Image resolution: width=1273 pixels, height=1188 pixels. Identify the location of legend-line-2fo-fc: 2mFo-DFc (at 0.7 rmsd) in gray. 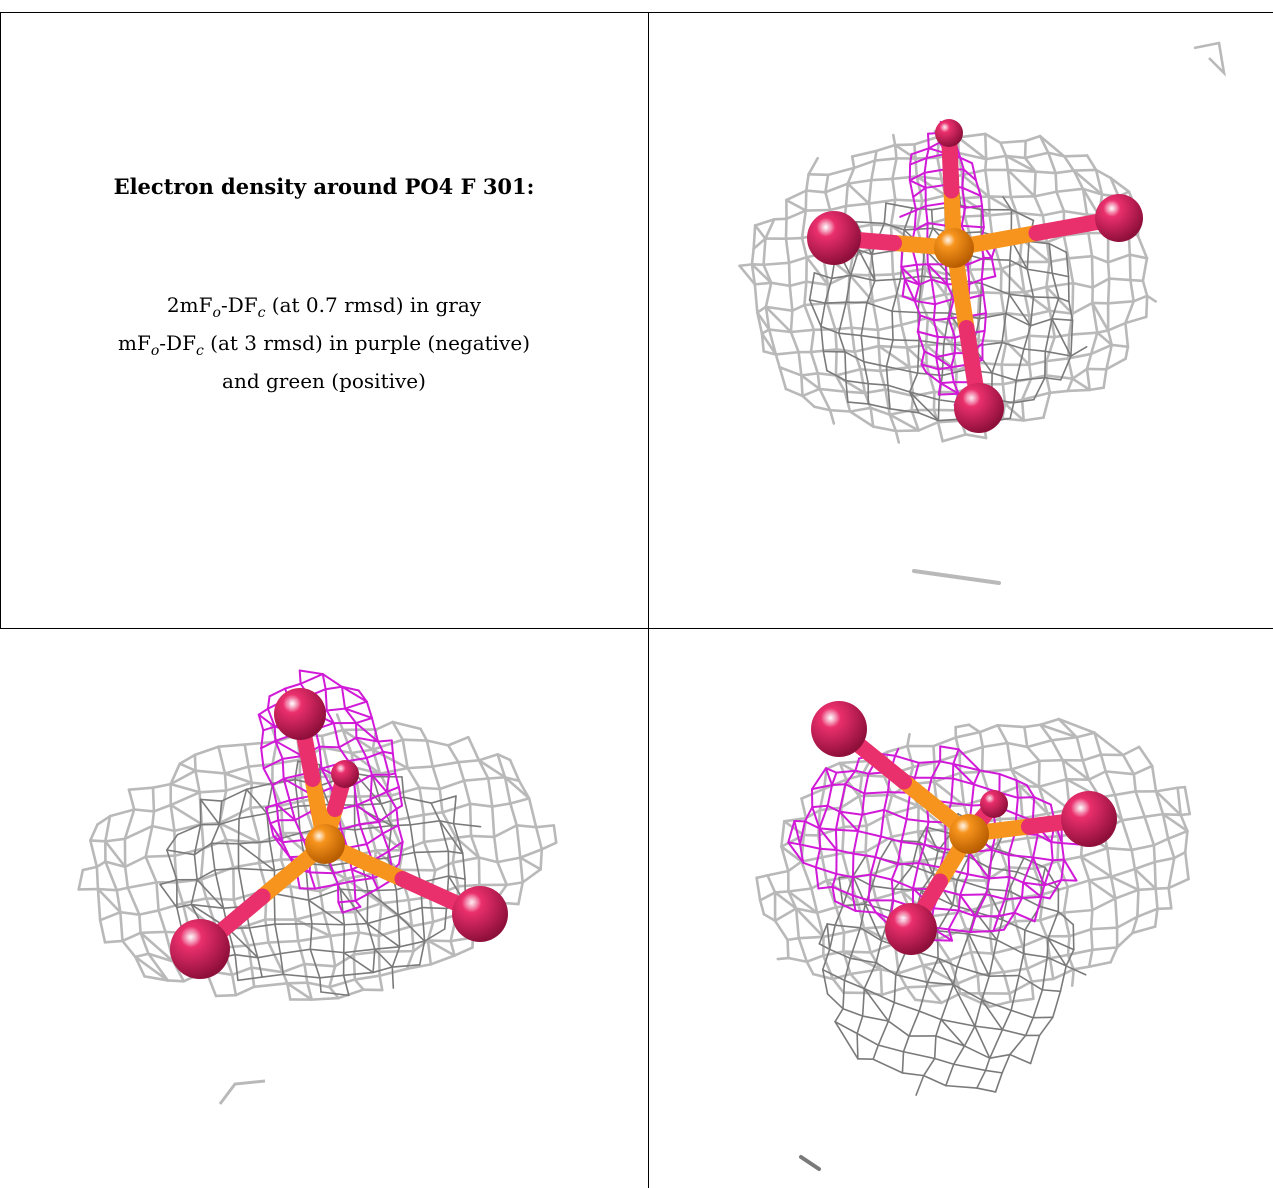
(324, 307).